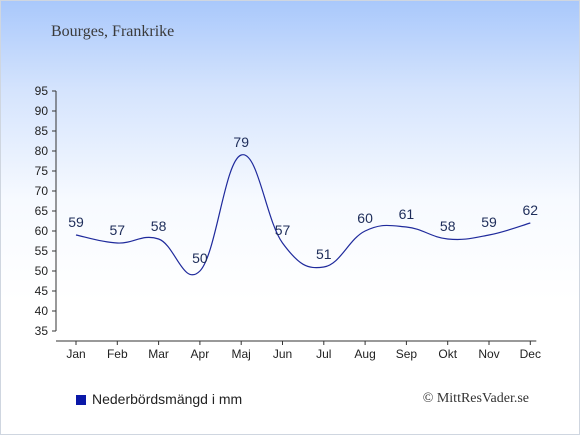  What do you see at coordinates (364, 354) in the screenshot?
I see `x-tick-label: Aug` at bounding box center [364, 354].